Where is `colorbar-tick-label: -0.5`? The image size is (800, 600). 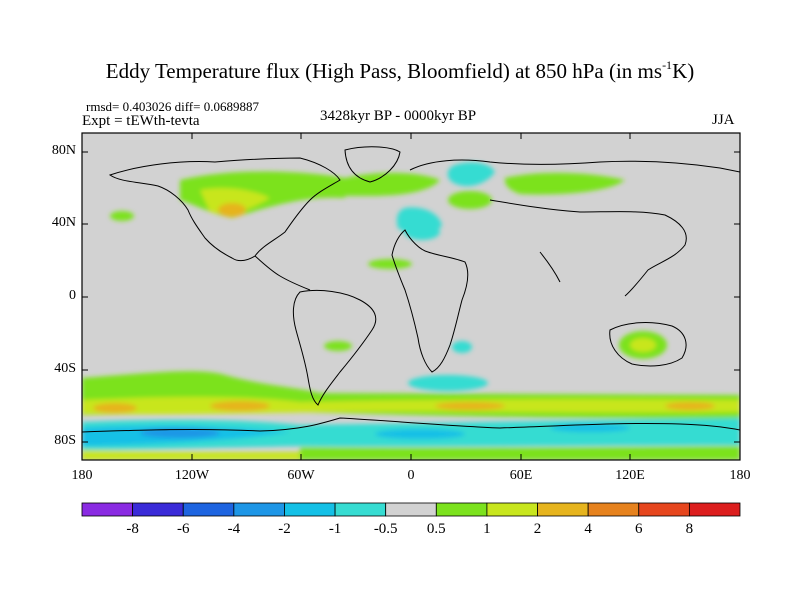
colorbar-tick-label: -0.5 is located at coordinates (385, 529).